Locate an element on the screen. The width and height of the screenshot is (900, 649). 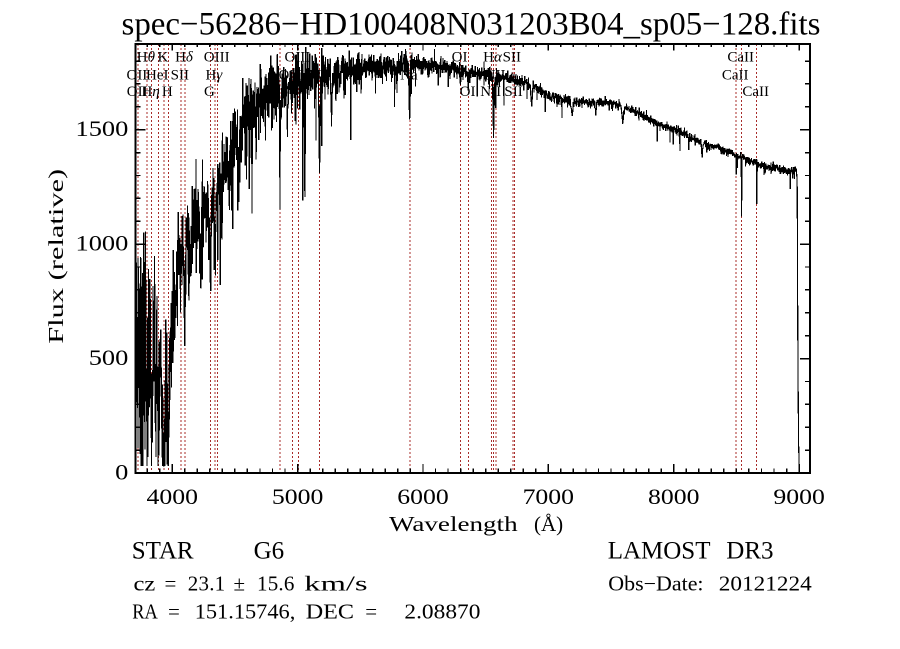
svg-text: 500 is located at coordinates (109, 358).